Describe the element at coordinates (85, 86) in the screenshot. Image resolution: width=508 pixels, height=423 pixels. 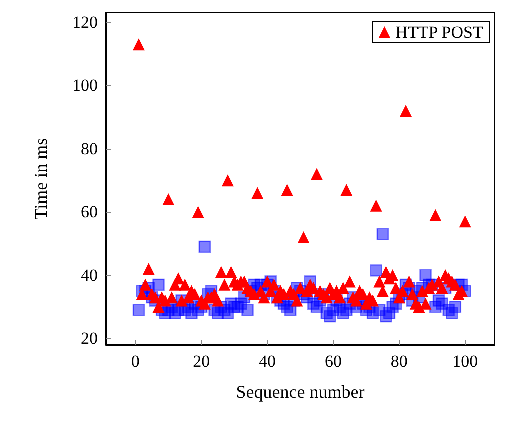
I see `y-tick-label: 100` at that location.